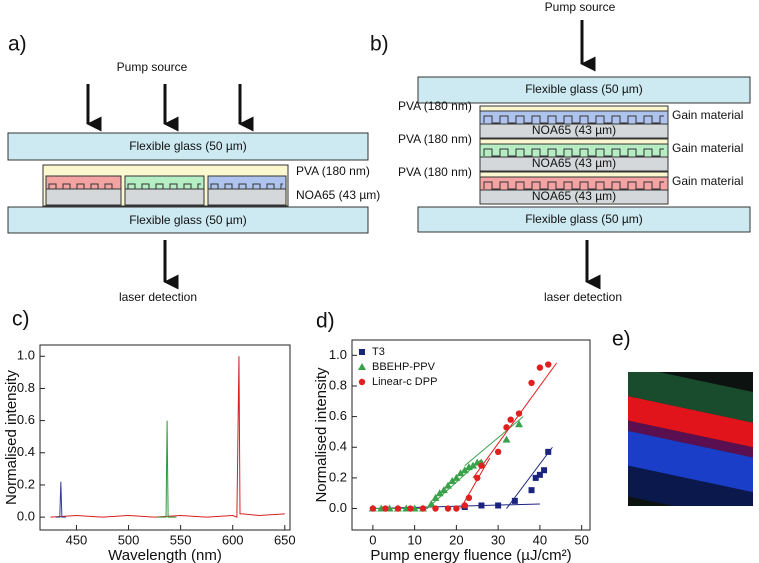  What do you see at coordinates (129, 539) in the screenshot?
I see `x-tick-label: 500` at bounding box center [129, 539].